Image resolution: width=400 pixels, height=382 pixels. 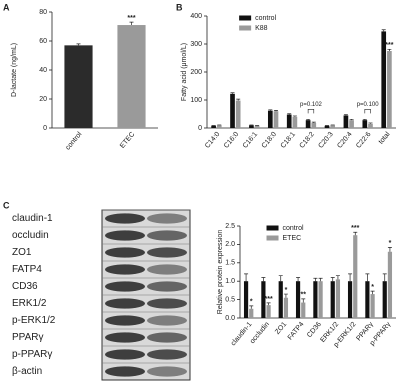 What do you see at coordinates (6, 7) in the screenshot?
I see `panel-label: A` at bounding box center [6, 7].